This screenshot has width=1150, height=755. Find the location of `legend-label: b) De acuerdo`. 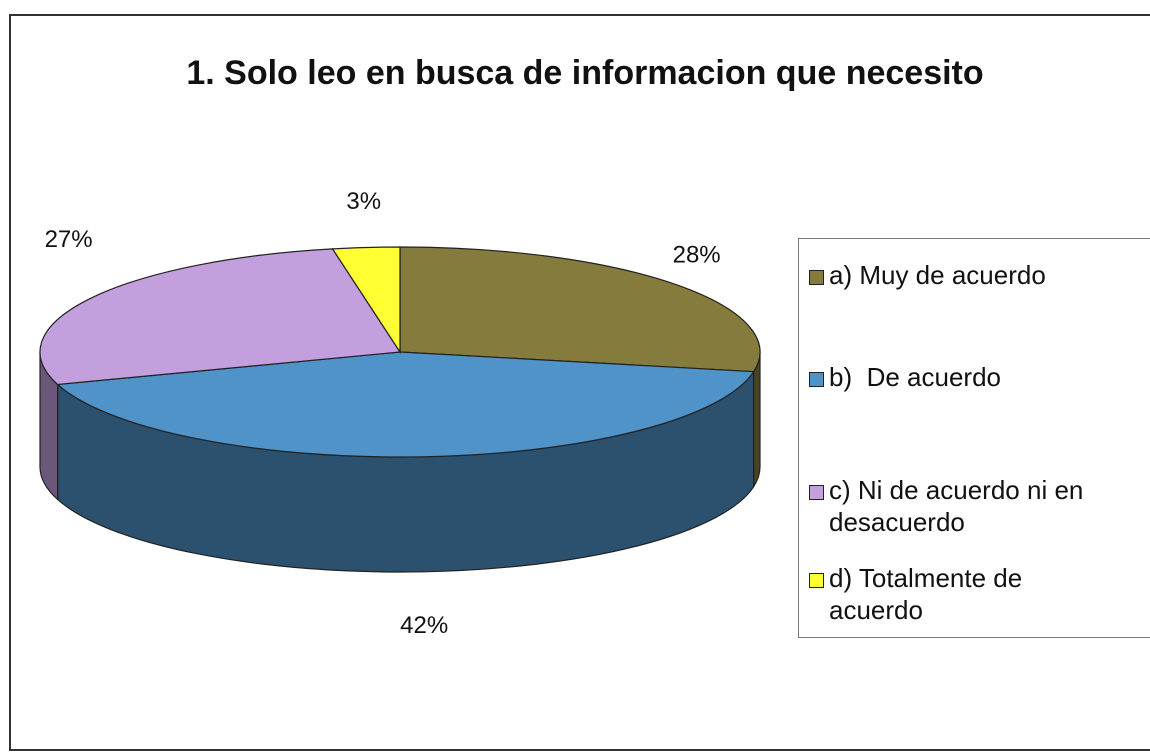

legend-label: b) De acuerdo is located at coordinates (915, 377).